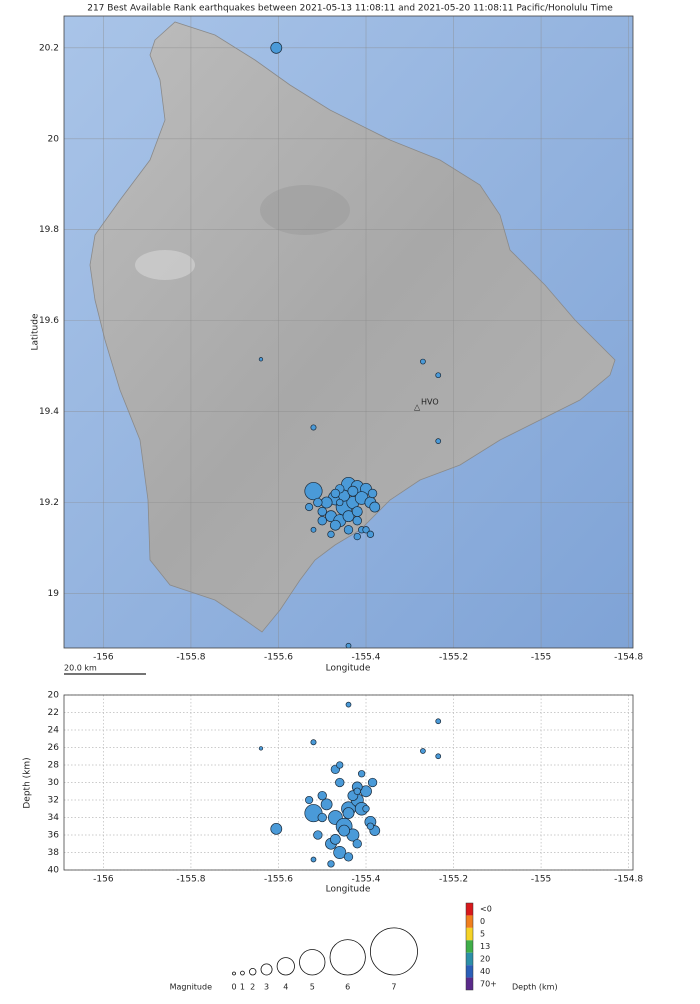 The width and height of the screenshot is (700, 1004). What do you see at coordinates (535, 987) in the screenshot?
I see `depth-legend-title: Depth (km)` at bounding box center [535, 987].